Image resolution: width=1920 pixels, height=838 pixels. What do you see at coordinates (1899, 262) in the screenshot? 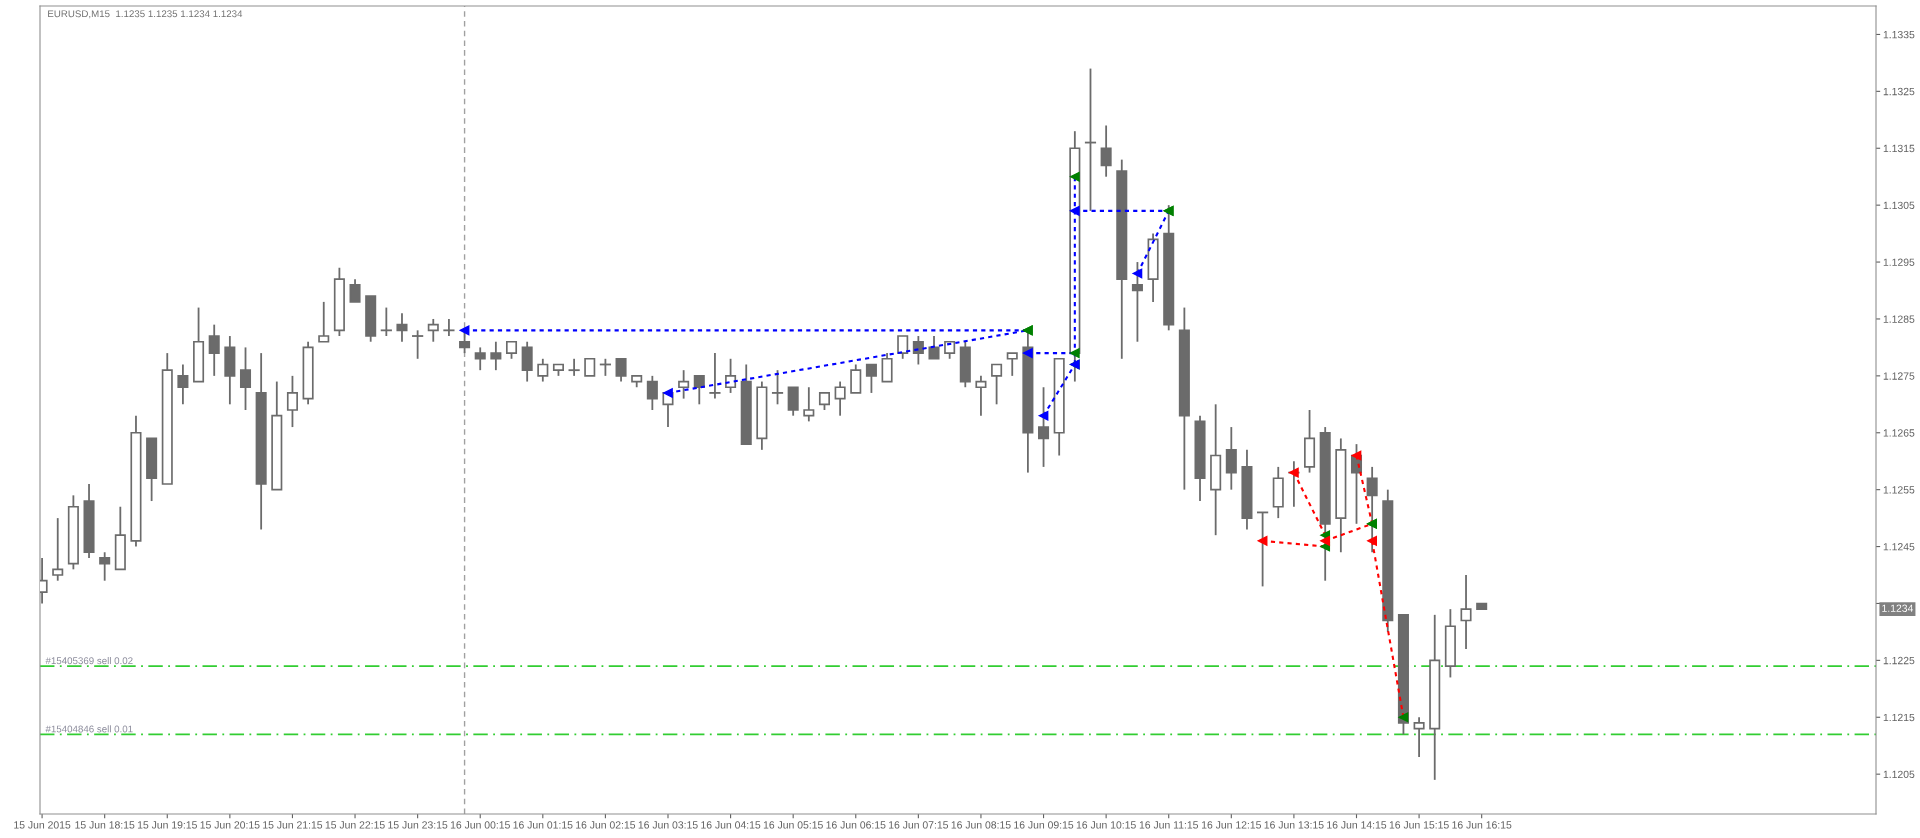
I see `y-tick-label: 1.1295` at bounding box center [1899, 262].